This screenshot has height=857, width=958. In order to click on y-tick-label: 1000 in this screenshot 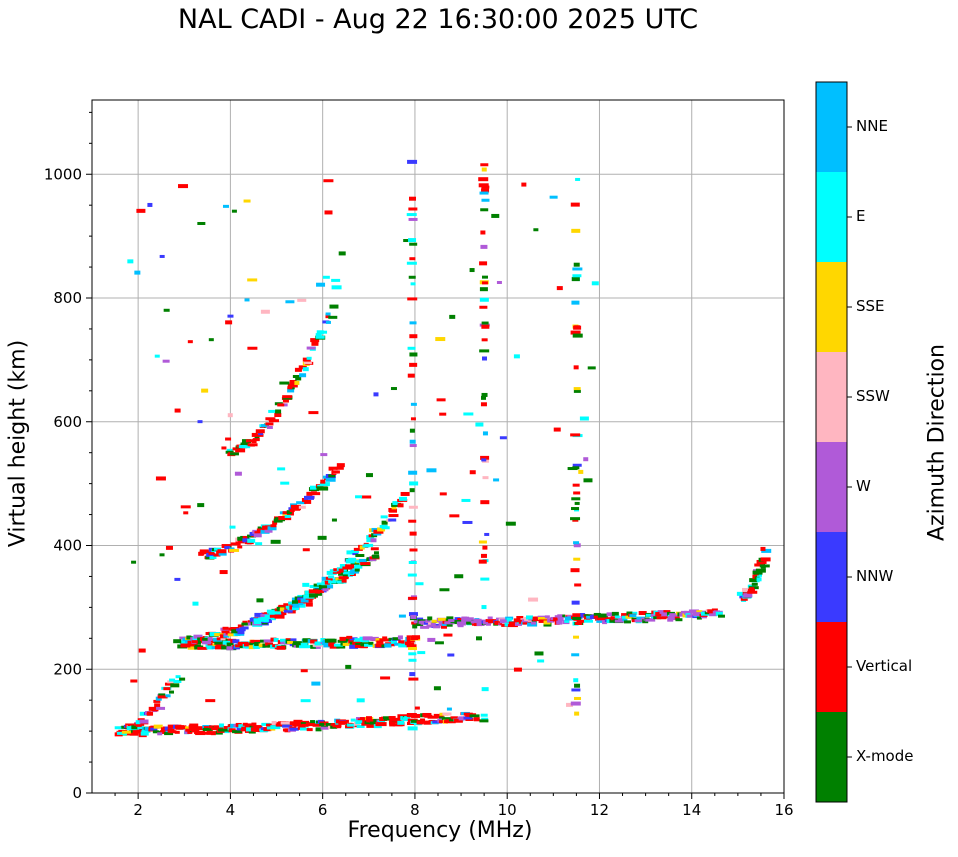, I will do `click(63, 174)`.